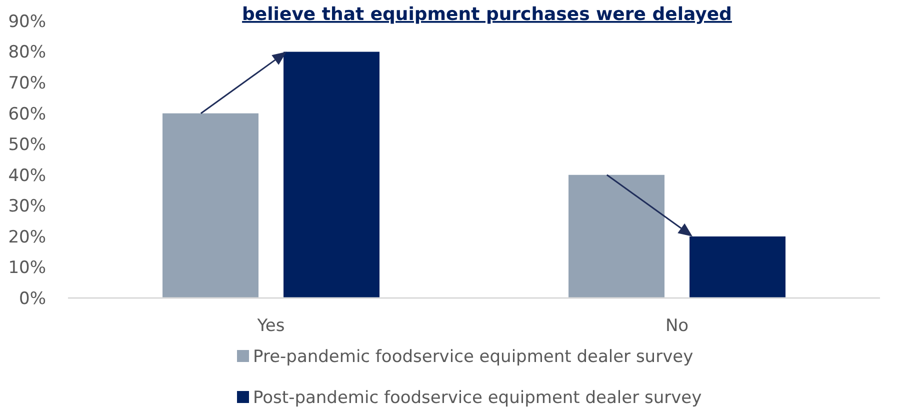 The height and width of the screenshot is (407, 903). I want to click on chart-title: believe that equipment purchases were delayed, so click(487, 14).